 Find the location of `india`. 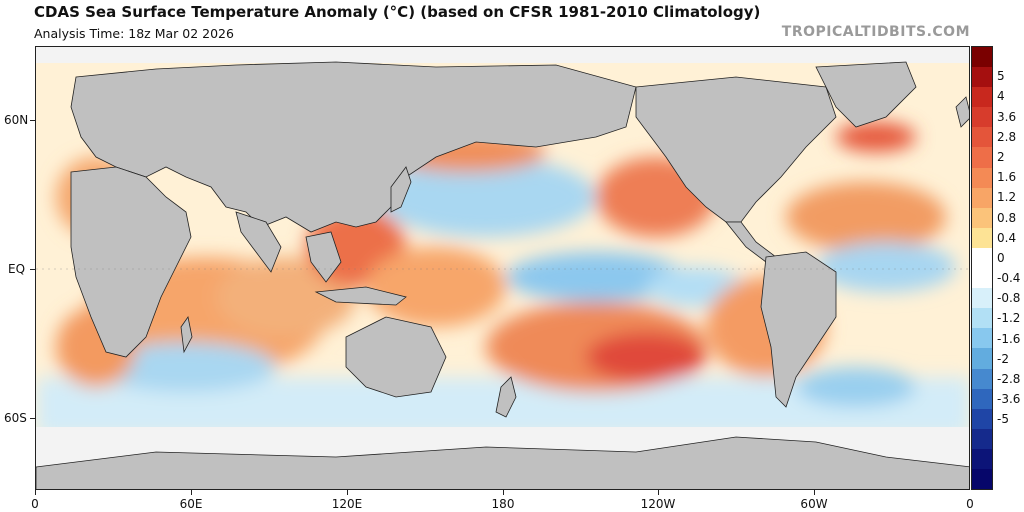

india is located at coordinates (258, 242).